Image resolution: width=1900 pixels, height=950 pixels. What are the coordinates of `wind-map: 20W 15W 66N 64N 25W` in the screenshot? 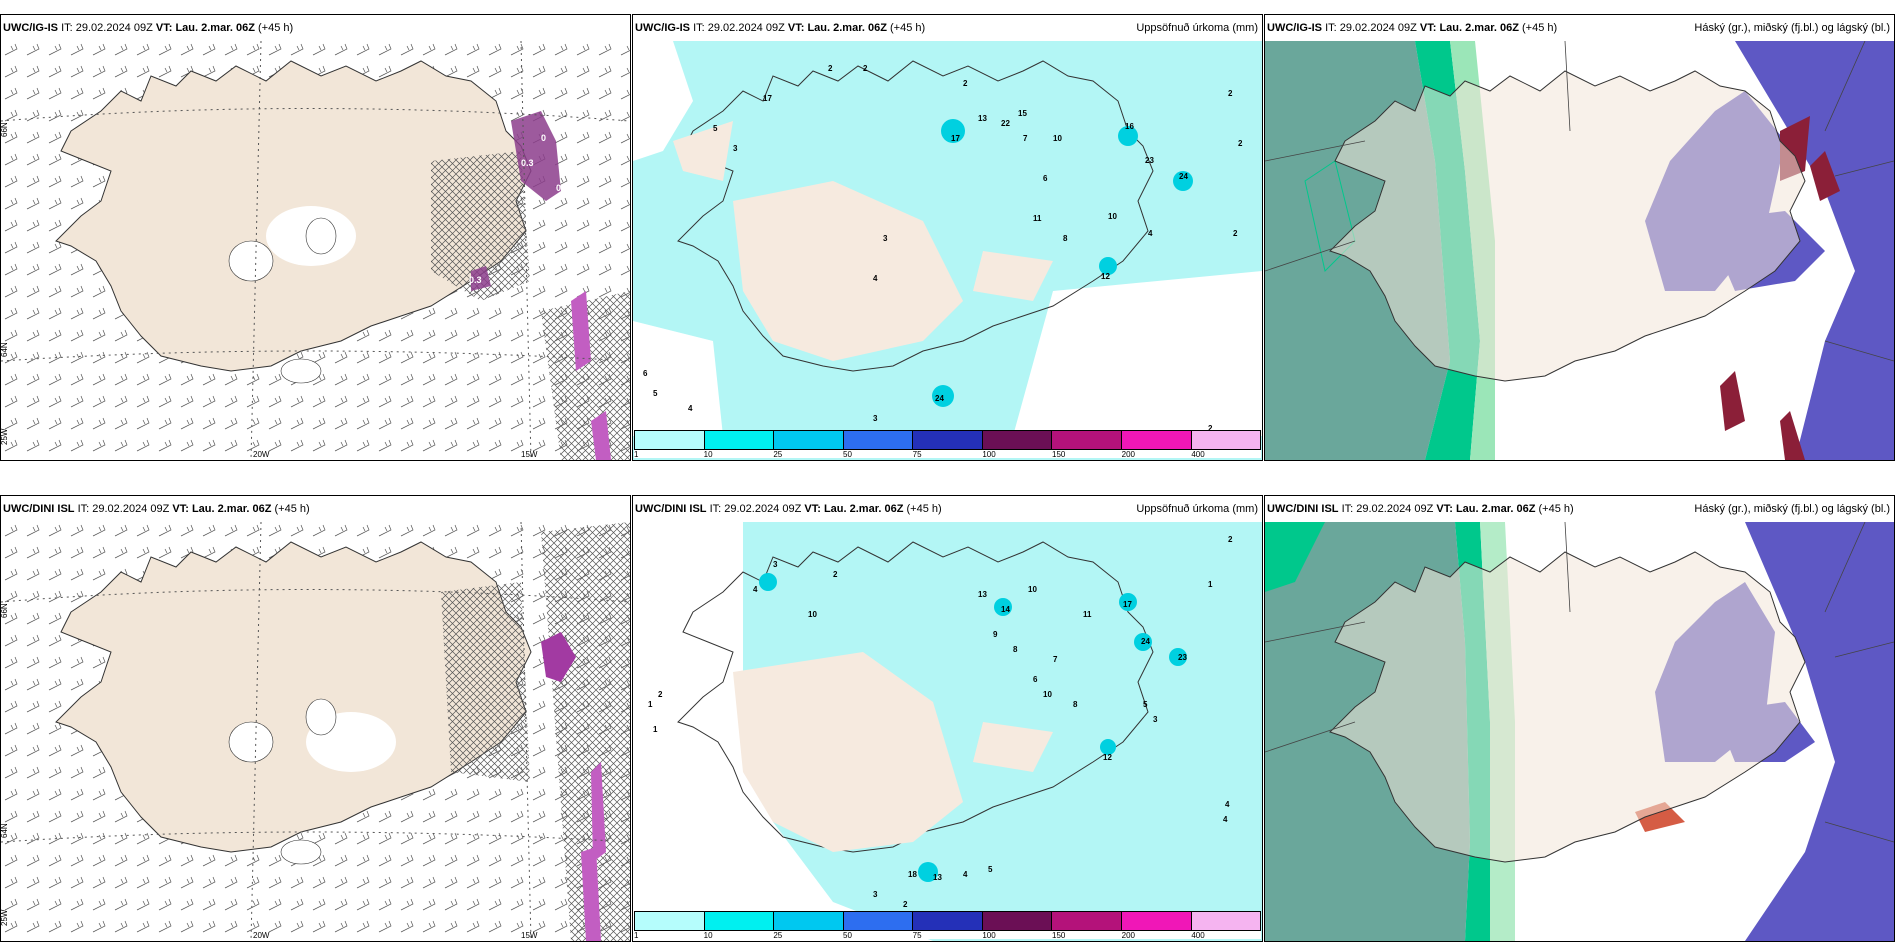 It's located at (315, 731).